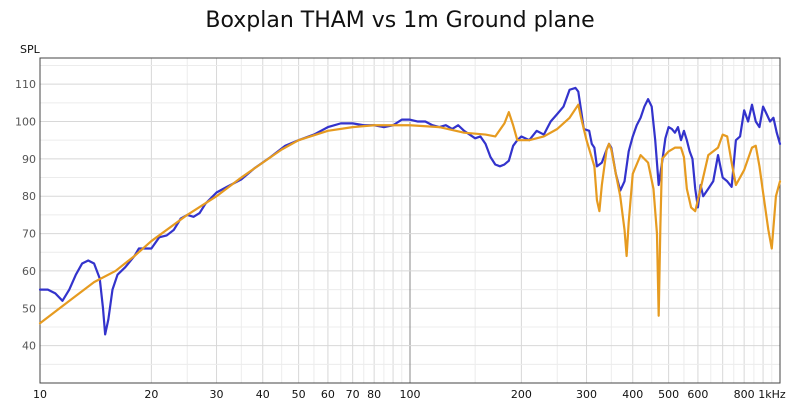 The width and height of the screenshot is (800, 404). I want to click on y-tick-label: 50, so click(29, 308).